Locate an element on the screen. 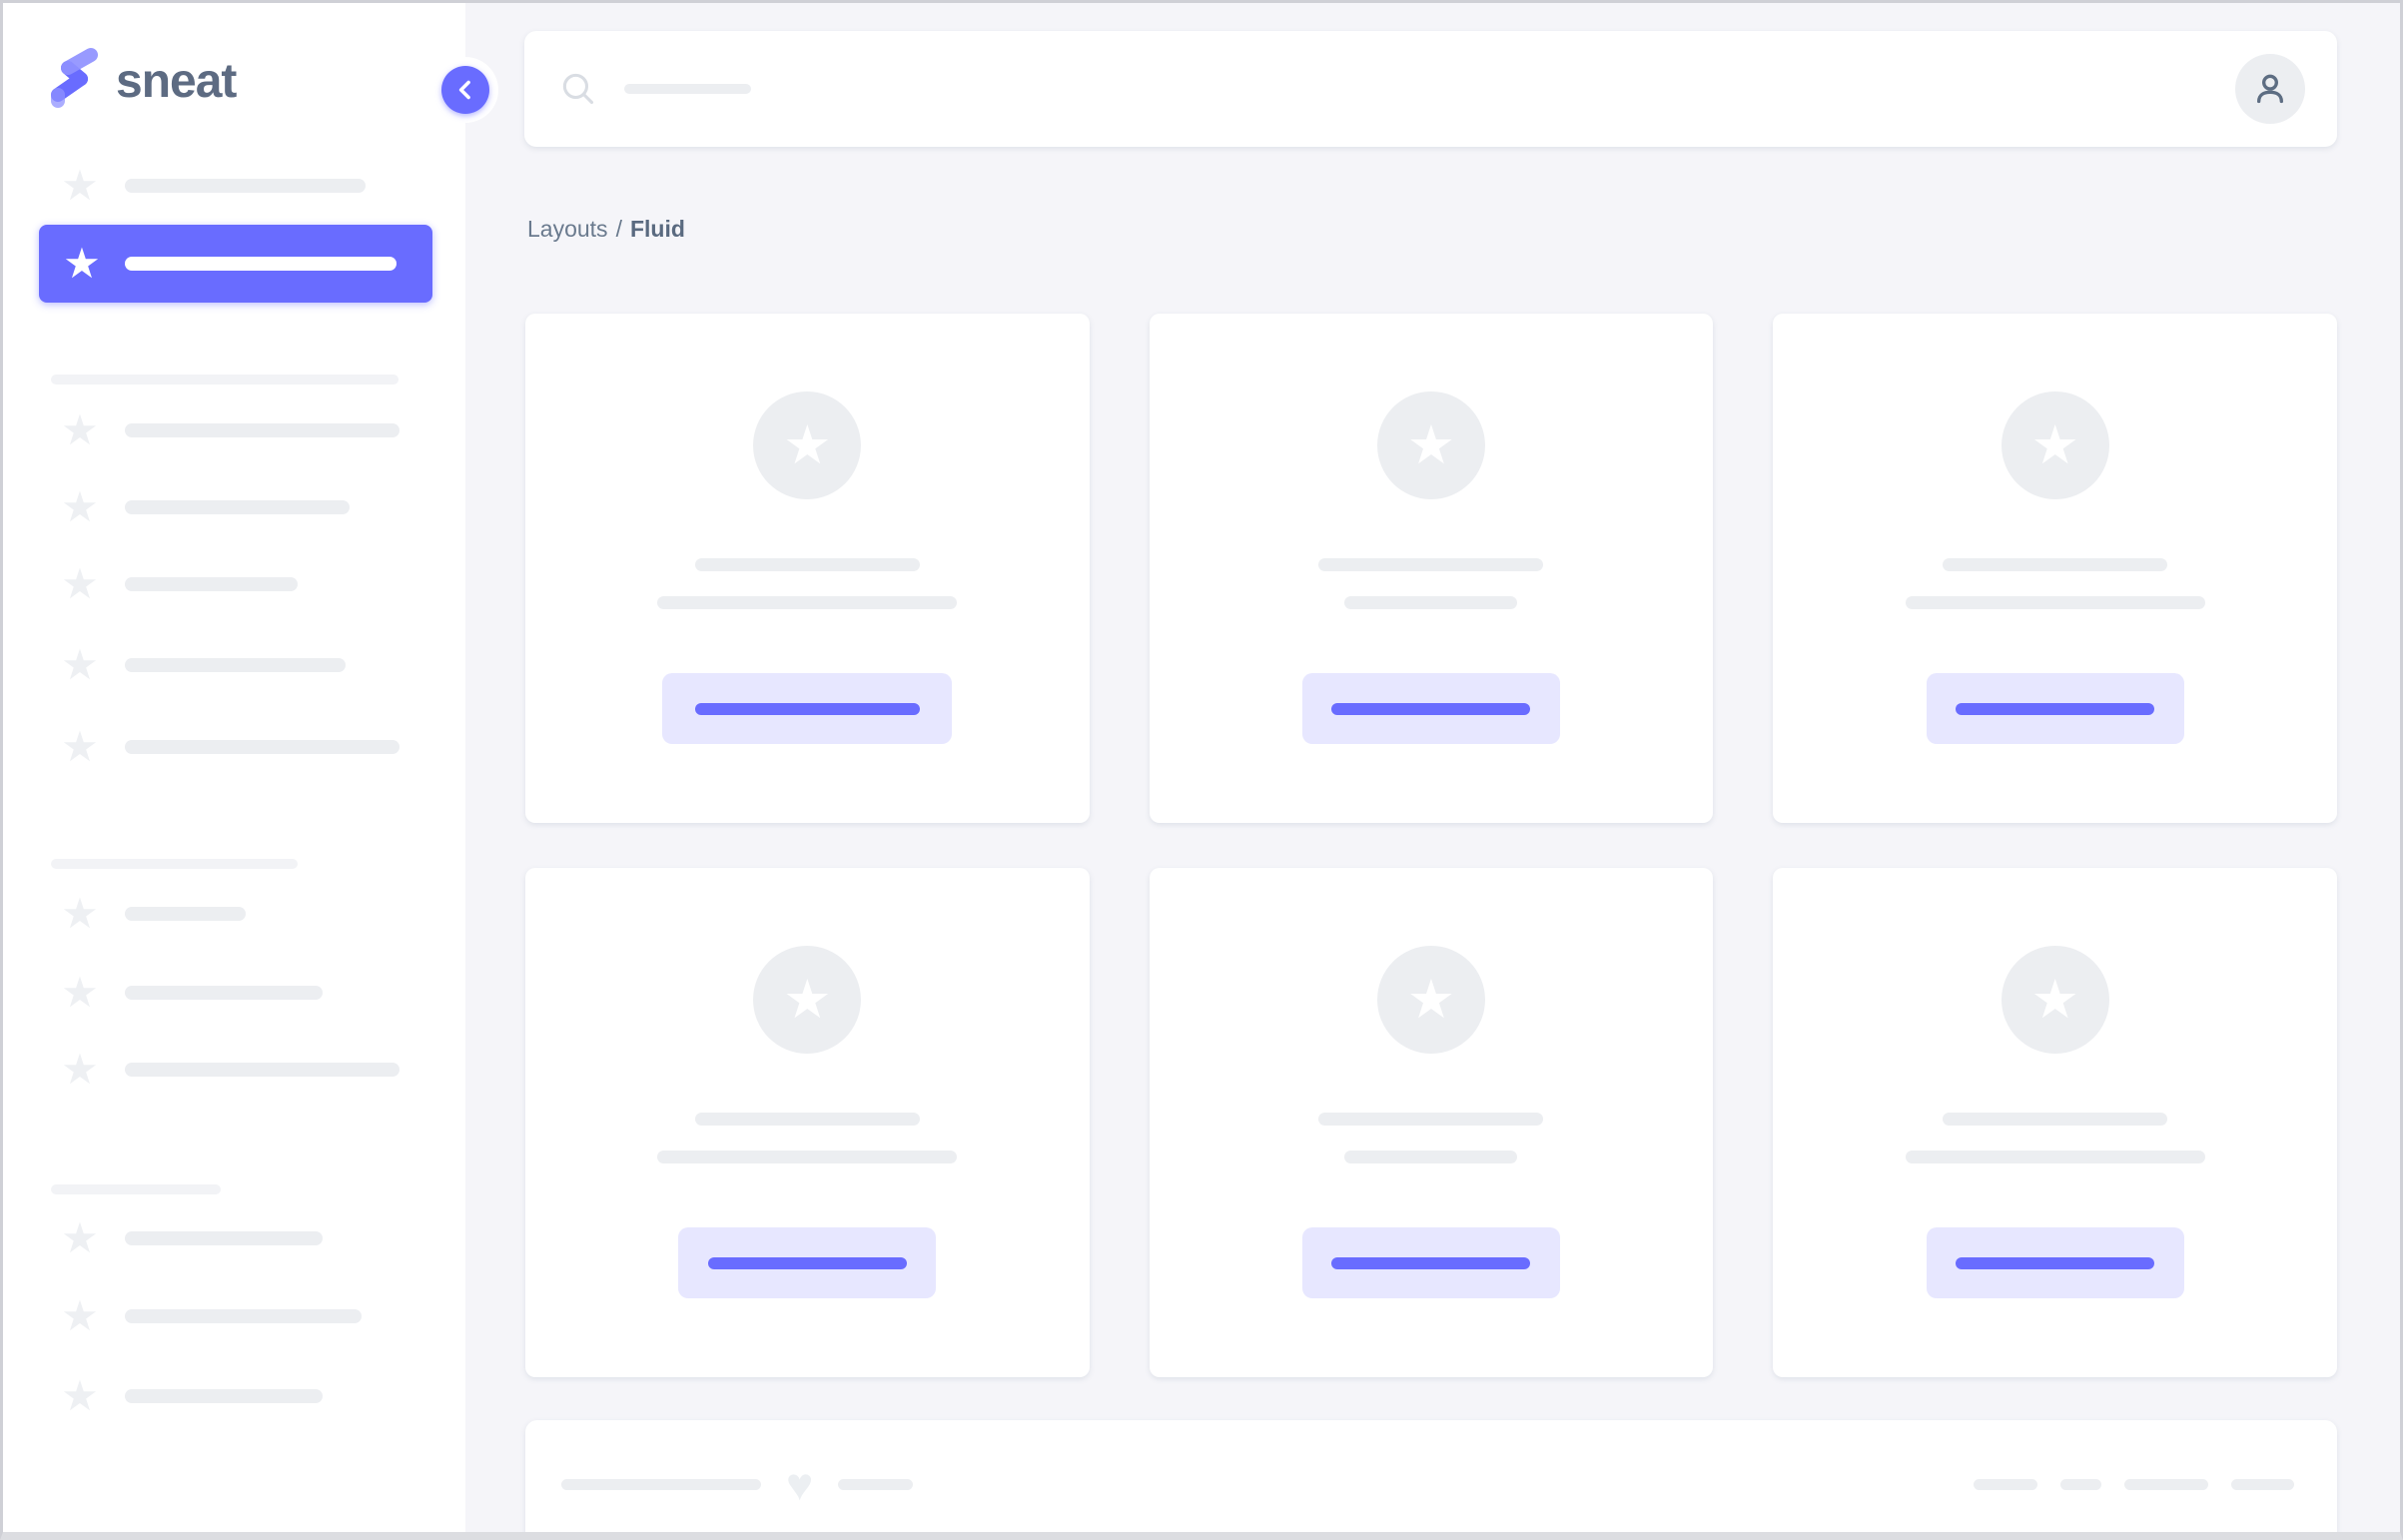  sidebar-collapse-button is located at coordinates (465, 90).